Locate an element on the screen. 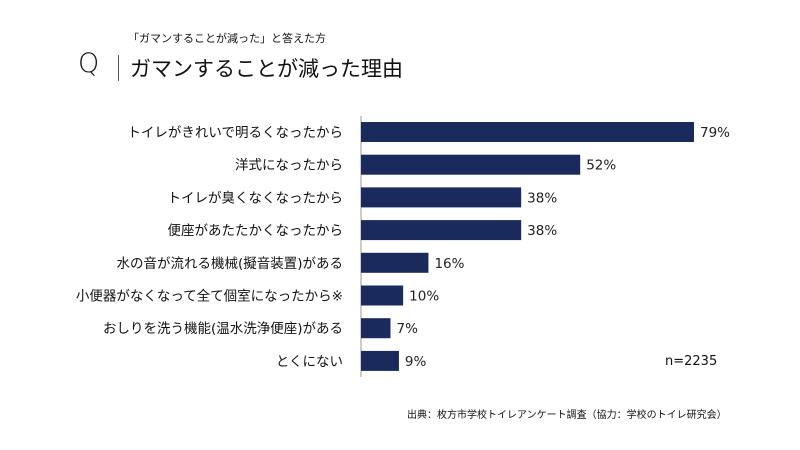 Image resolution: width=800 pixels, height=450 pixels. question-mark: Q is located at coordinates (89, 63).